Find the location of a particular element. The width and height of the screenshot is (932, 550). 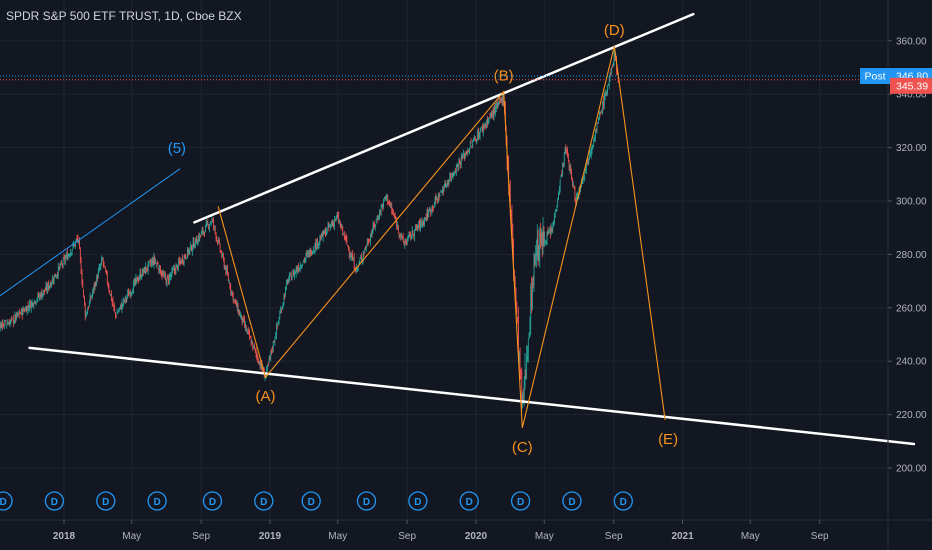

post-tag-label: Post is located at coordinates (874, 77).